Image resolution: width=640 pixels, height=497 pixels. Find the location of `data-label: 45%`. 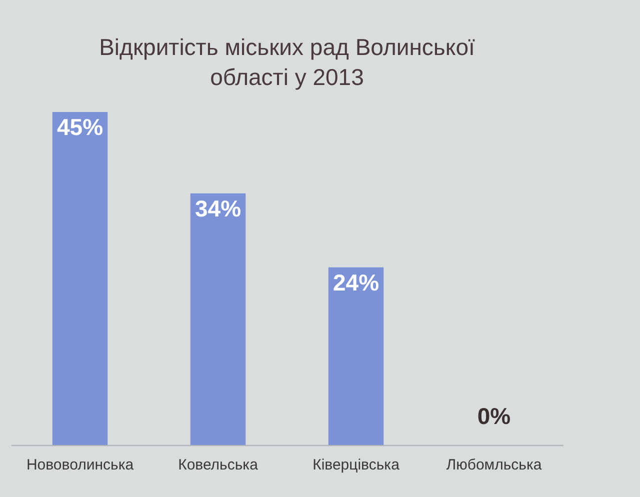

data-label: 45% is located at coordinates (80, 127).